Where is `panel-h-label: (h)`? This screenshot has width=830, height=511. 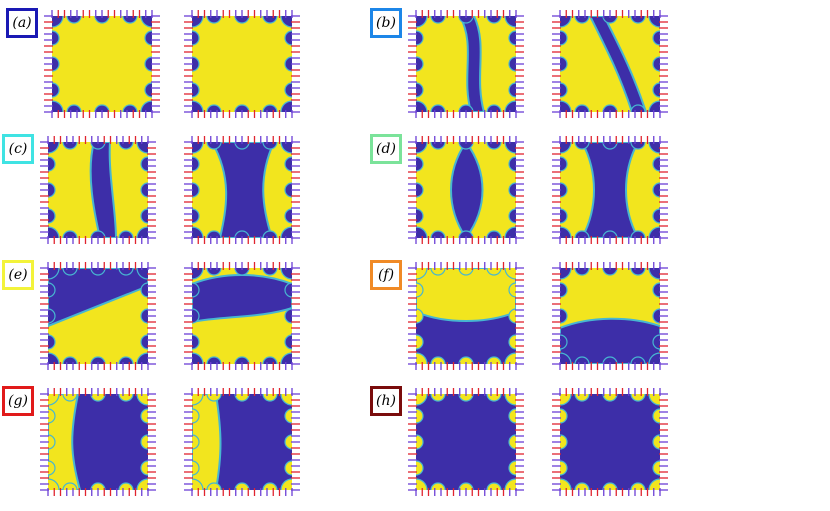 panel-h-label: (h) is located at coordinates (386, 401).